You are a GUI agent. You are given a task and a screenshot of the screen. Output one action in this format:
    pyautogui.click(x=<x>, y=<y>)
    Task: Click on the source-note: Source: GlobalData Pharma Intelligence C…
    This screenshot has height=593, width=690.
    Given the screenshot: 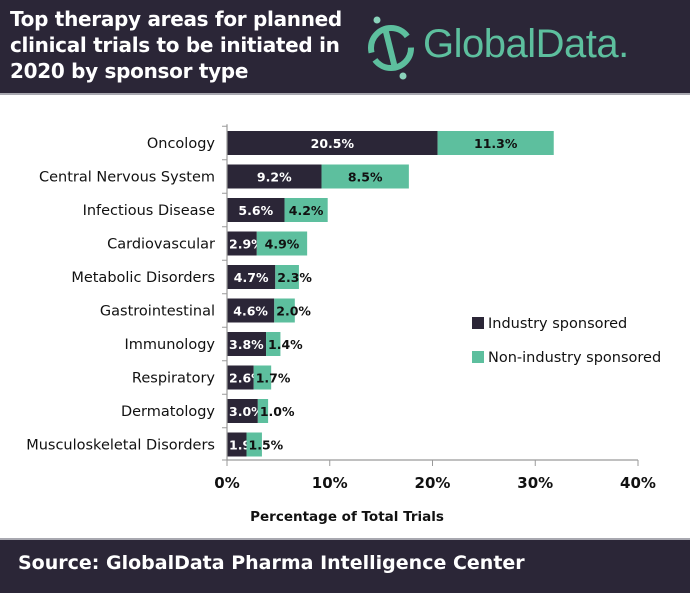 What is the action you would take?
    pyautogui.click(x=271, y=563)
    